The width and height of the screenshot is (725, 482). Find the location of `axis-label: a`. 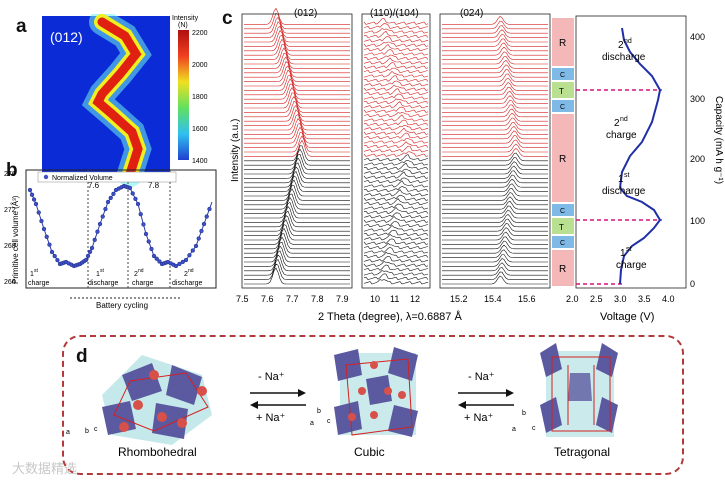

axis-label: a is located at coordinates (312, 423).